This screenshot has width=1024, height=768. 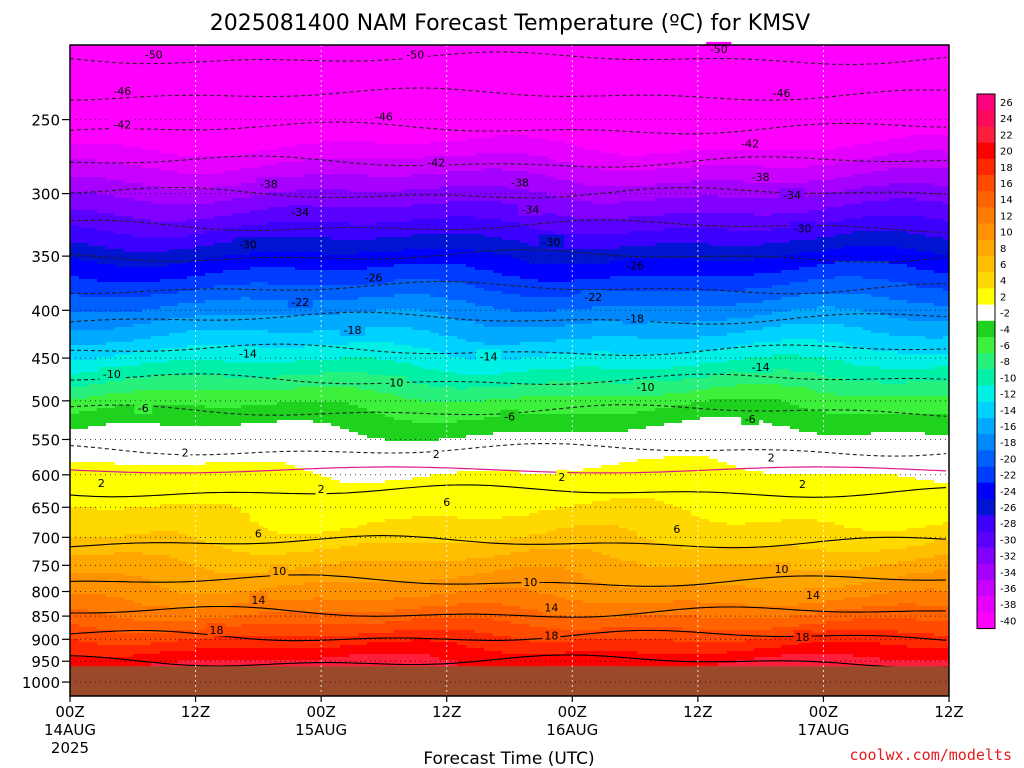 What do you see at coordinates (1008, 540) in the screenshot?
I see `colorbar-label: -30` at bounding box center [1008, 540].